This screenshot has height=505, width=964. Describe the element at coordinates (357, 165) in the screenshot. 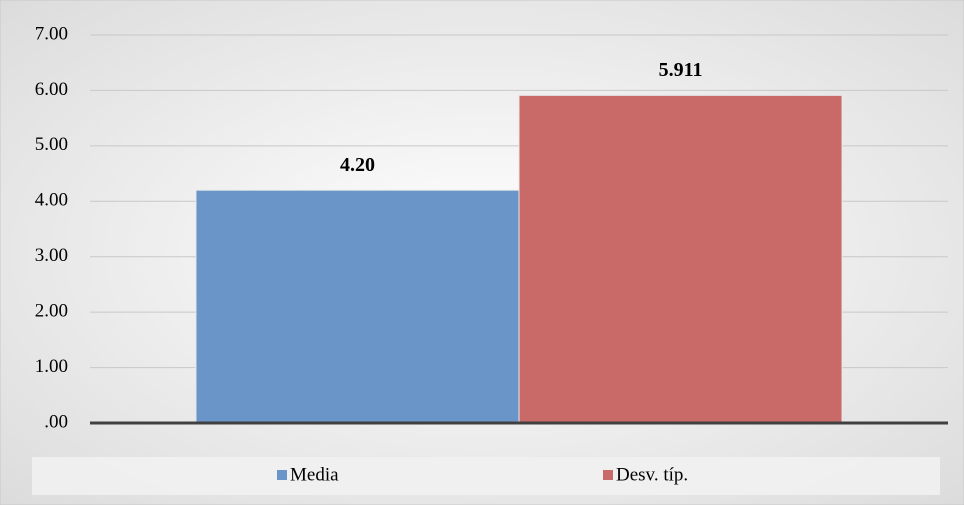

I see `value-label: 4.20` at that location.